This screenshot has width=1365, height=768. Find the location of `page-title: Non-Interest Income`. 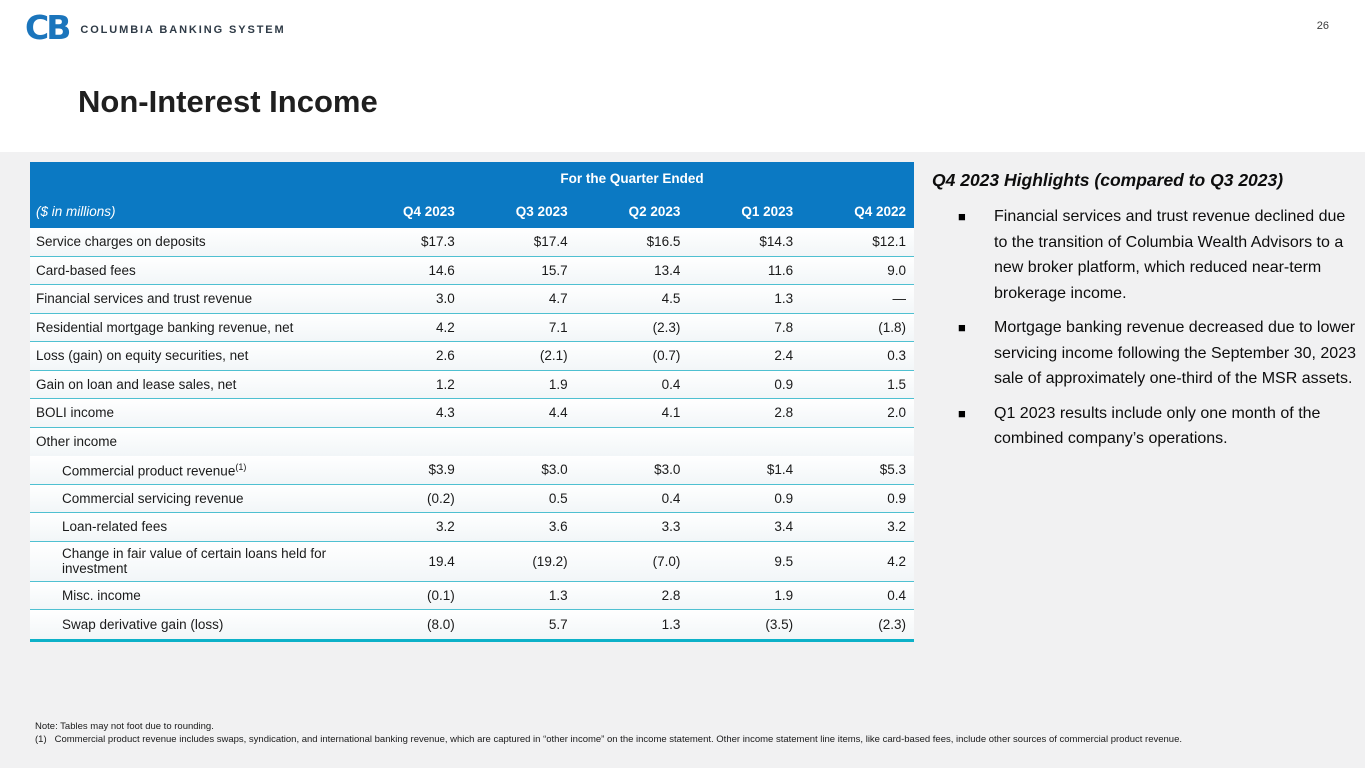

page-title: Non-Interest Income is located at coordinates (228, 101).